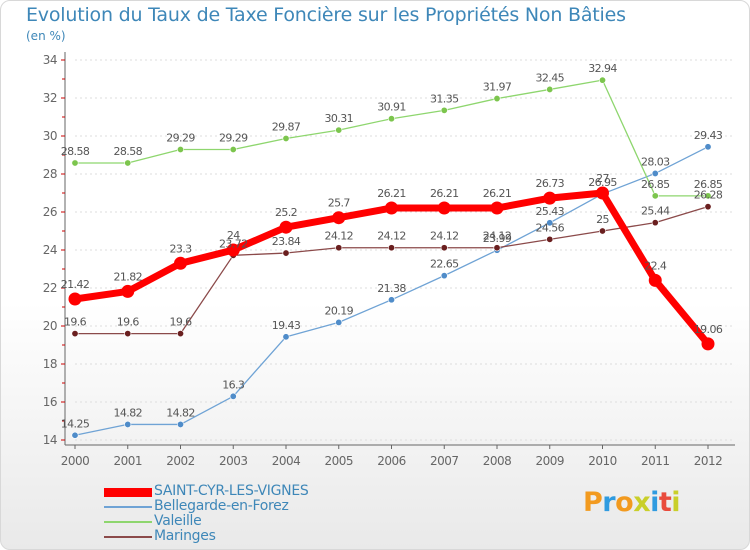 This screenshot has width=750, height=550. What do you see at coordinates (50, 250) in the screenshot?
I see `y-tick-label: 24` at bounding box center [50, 250].